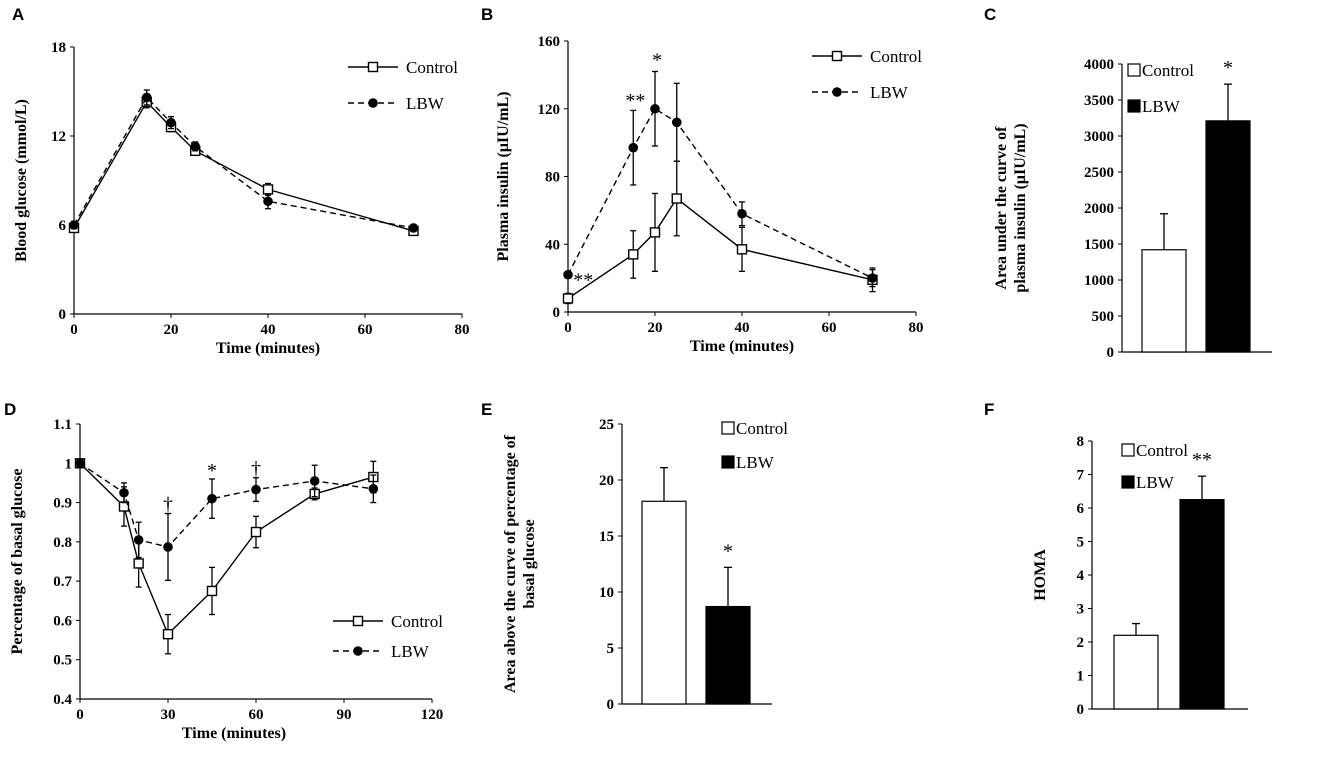  What do you see at coordinates (21, 180) in the screenshot?
I see `y-axis-label: Blood glucose (mmol/L)` at bounding box center [21, 180].